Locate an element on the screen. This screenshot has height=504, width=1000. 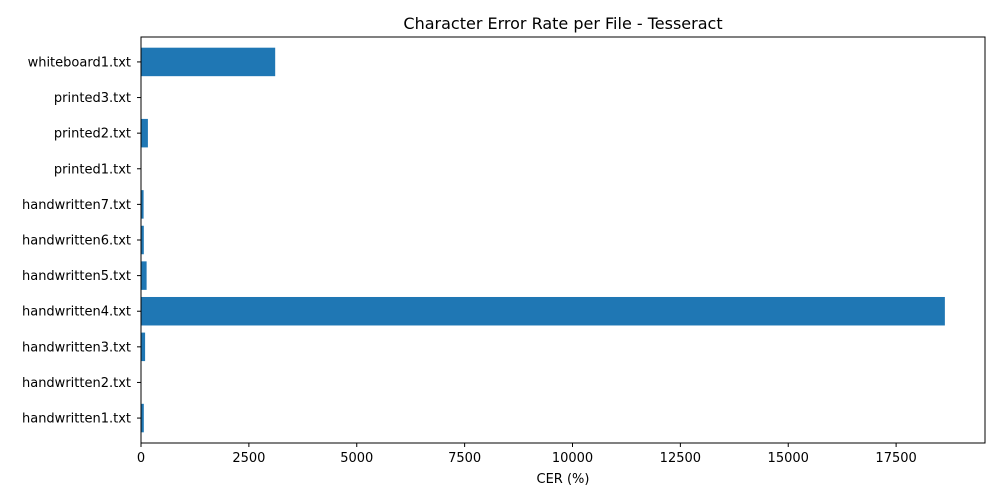
y-tick-label: handwritten6.txt is located at coordinates (76, 241).